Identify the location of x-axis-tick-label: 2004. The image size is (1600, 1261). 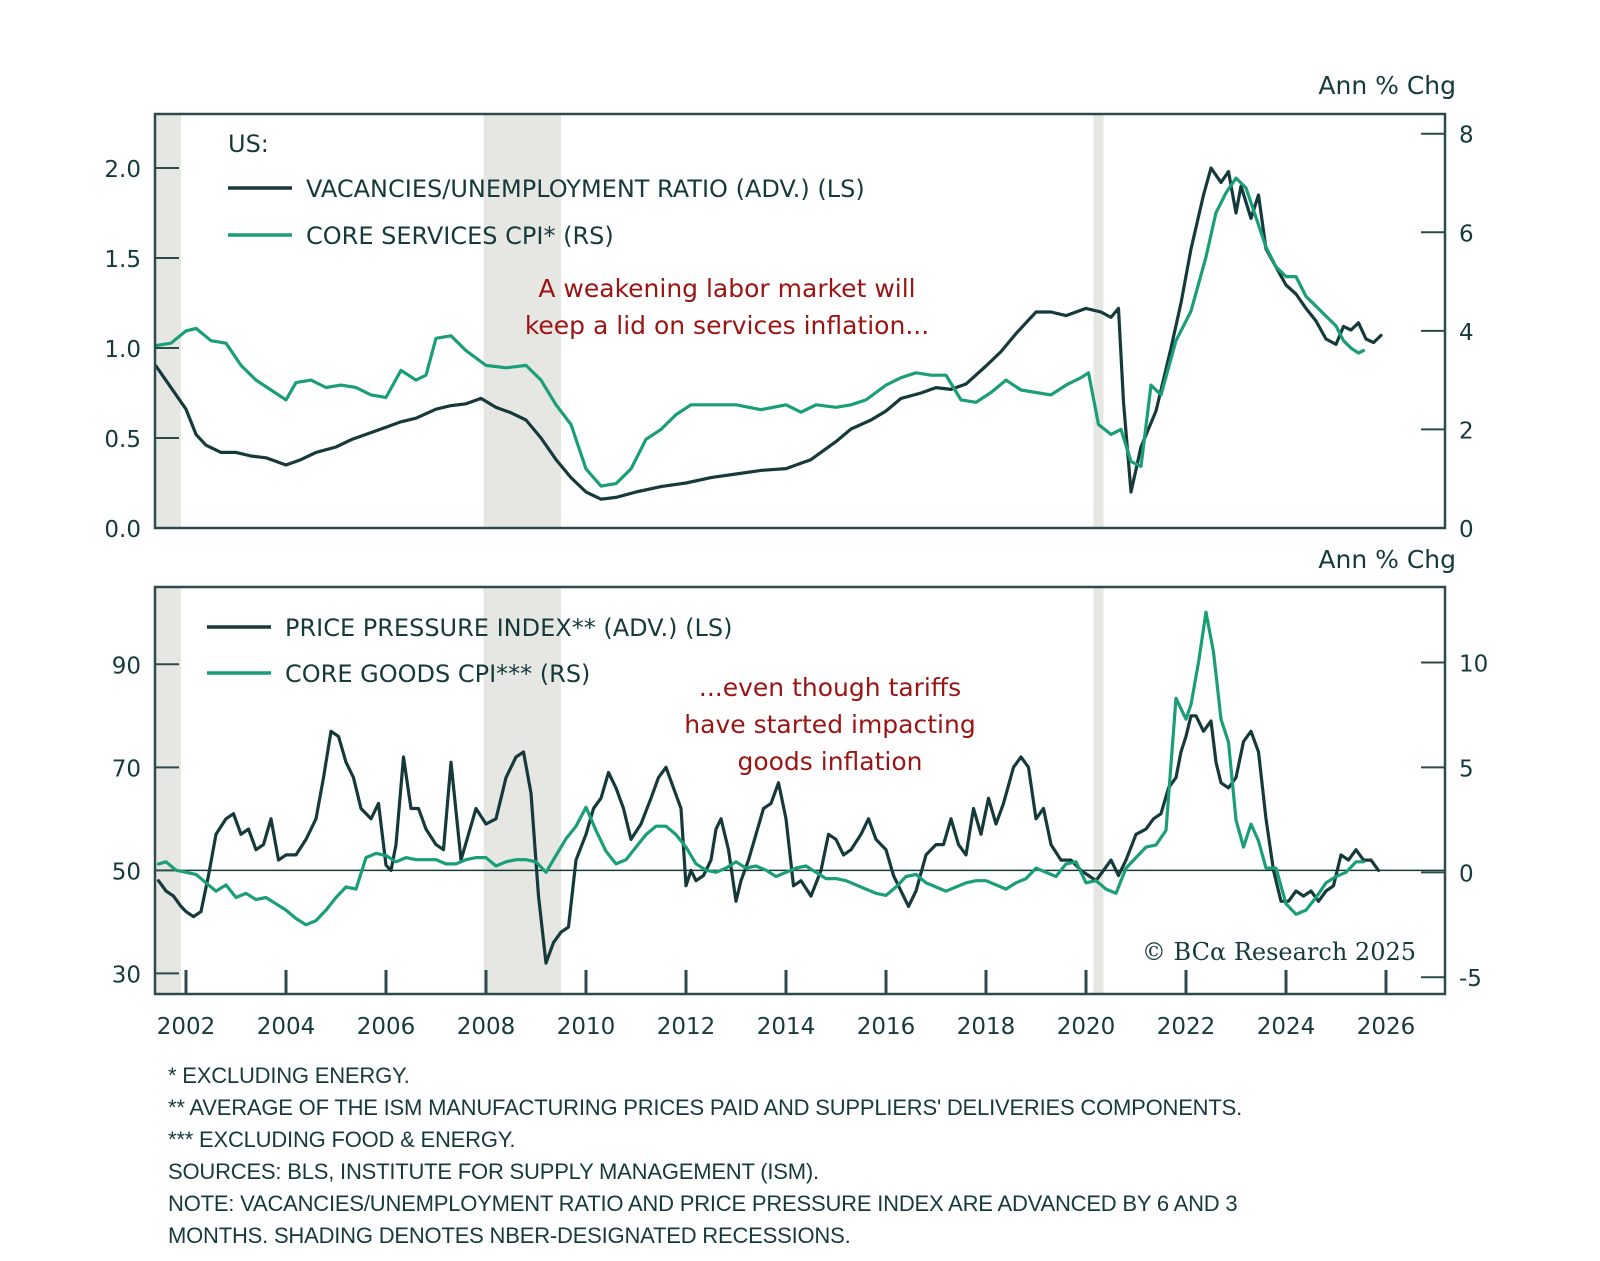
(286, 1027).